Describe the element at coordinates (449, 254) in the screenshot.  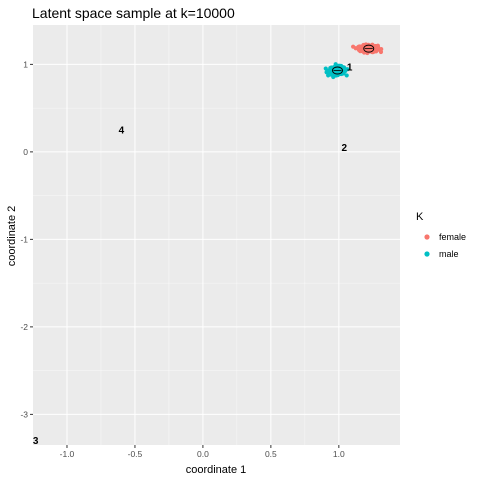
I see `legend-label-male: male` at that location.